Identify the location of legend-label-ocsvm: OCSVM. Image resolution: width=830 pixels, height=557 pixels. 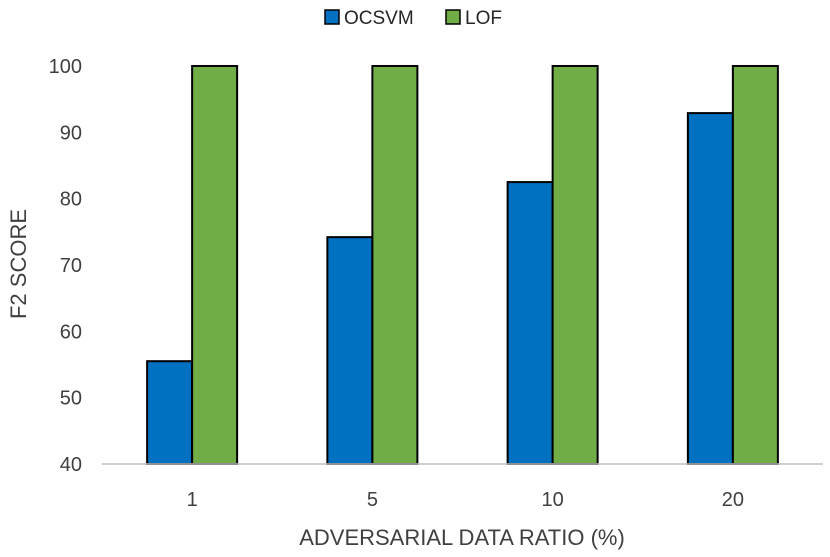
(379, 18).